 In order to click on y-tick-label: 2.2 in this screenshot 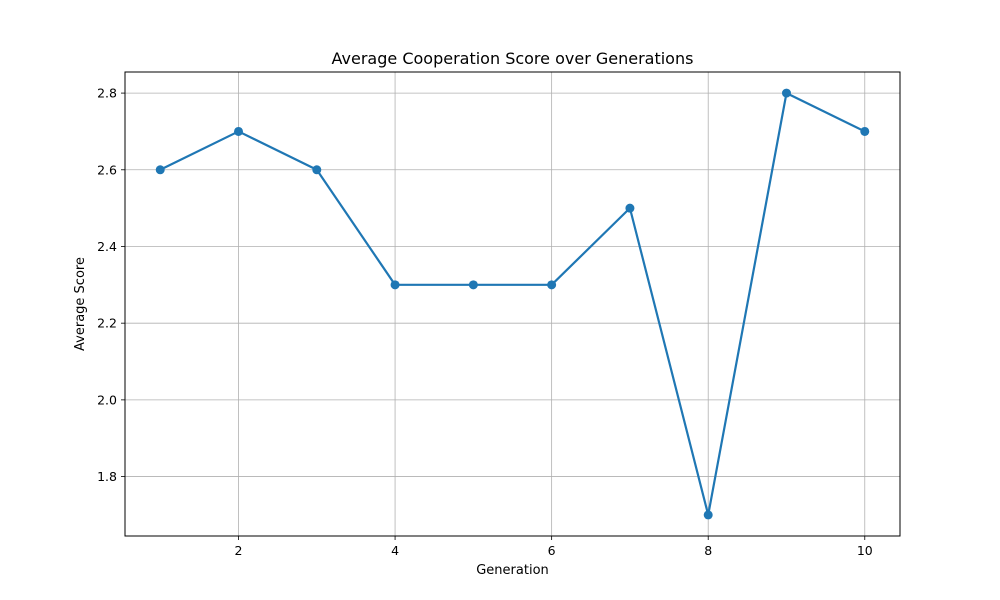, I will do `click(107, 323)`.